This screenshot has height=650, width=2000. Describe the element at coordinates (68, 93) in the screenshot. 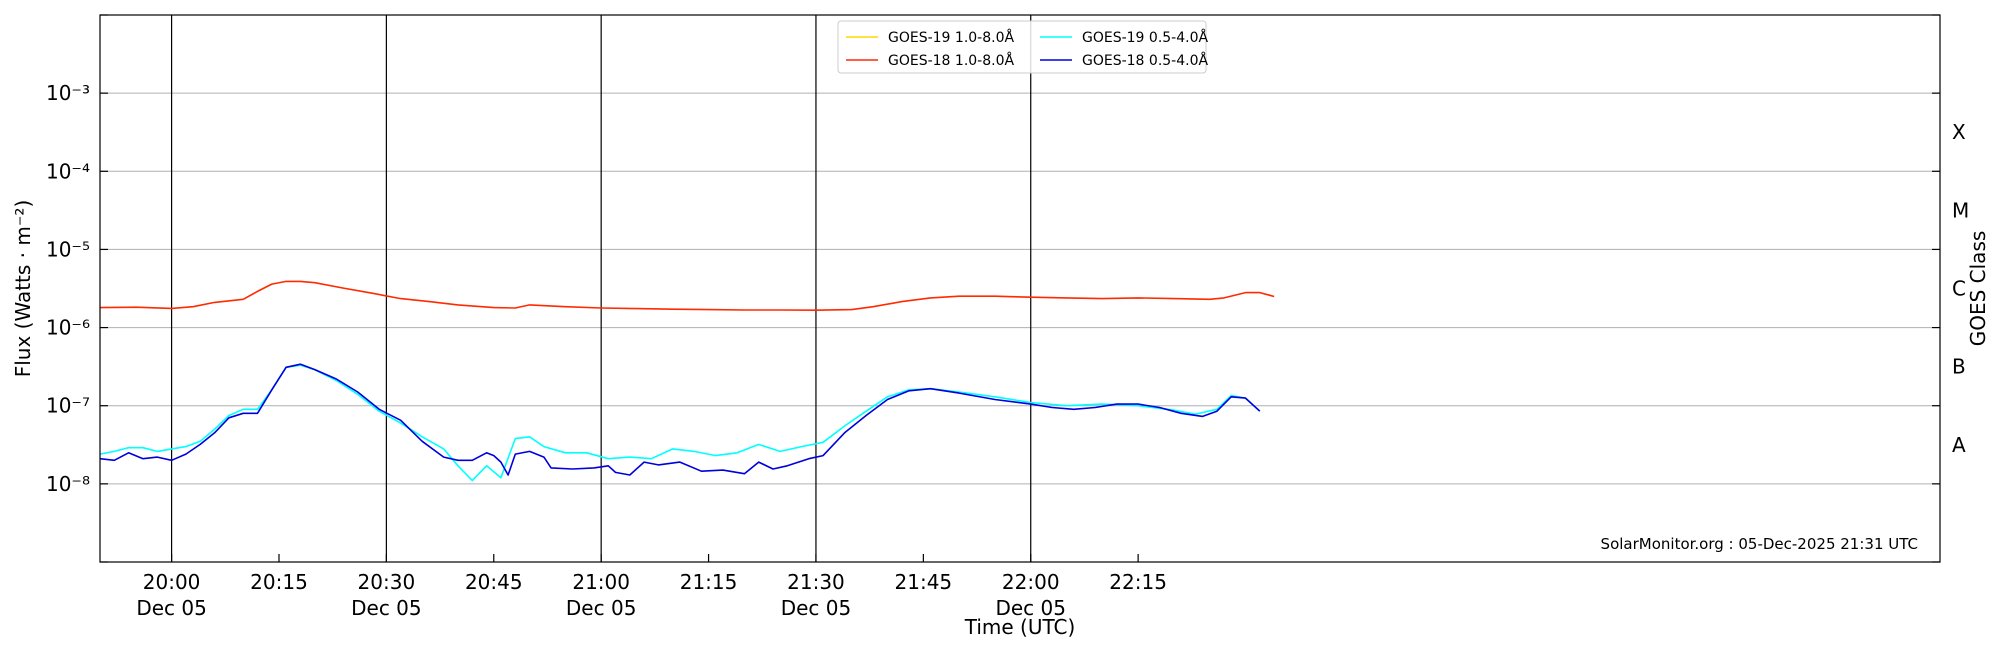

I see `y-tick-label: 10⁻³` at that location.